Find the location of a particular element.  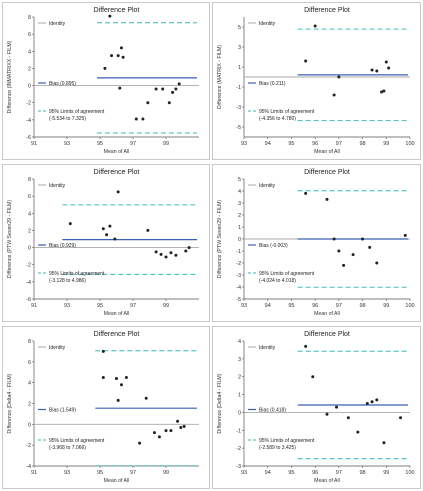

x-tick-label: 93 is located at coordinates (67, 306).